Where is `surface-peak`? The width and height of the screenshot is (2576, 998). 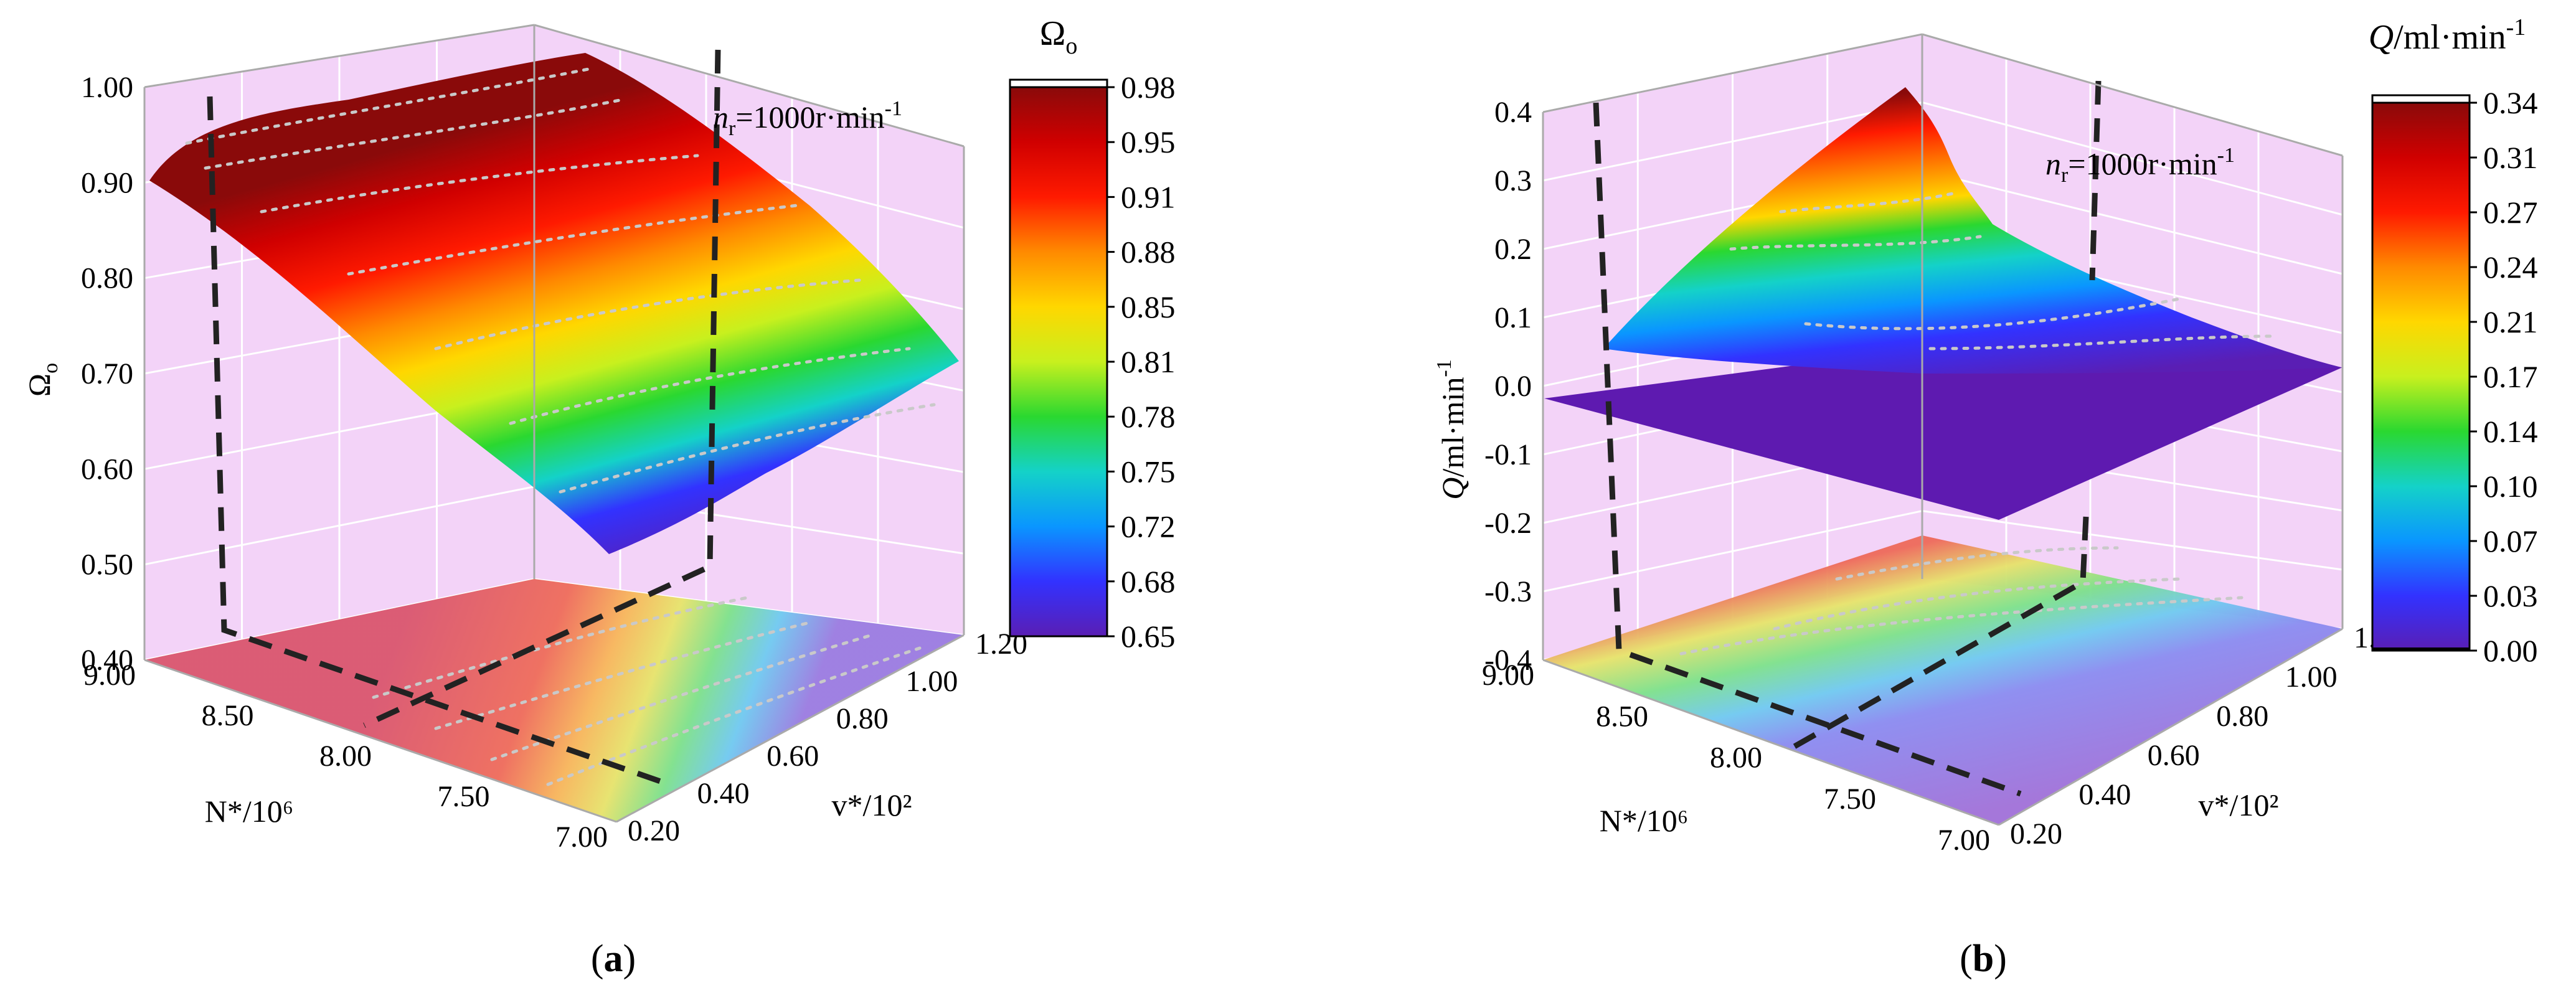 surface-peak is located at coordinates (1972, 230).